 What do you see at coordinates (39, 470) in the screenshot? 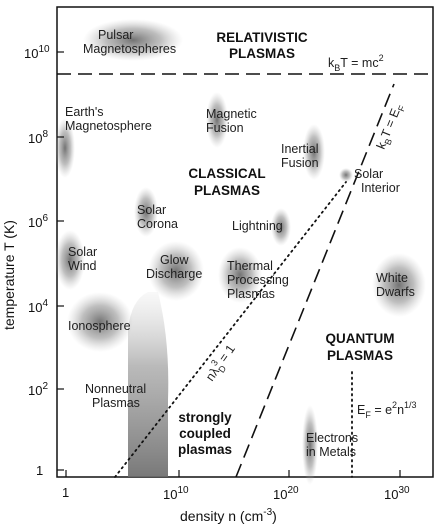
I see `y-tick-label: 1` at bounding box center [39, 470].